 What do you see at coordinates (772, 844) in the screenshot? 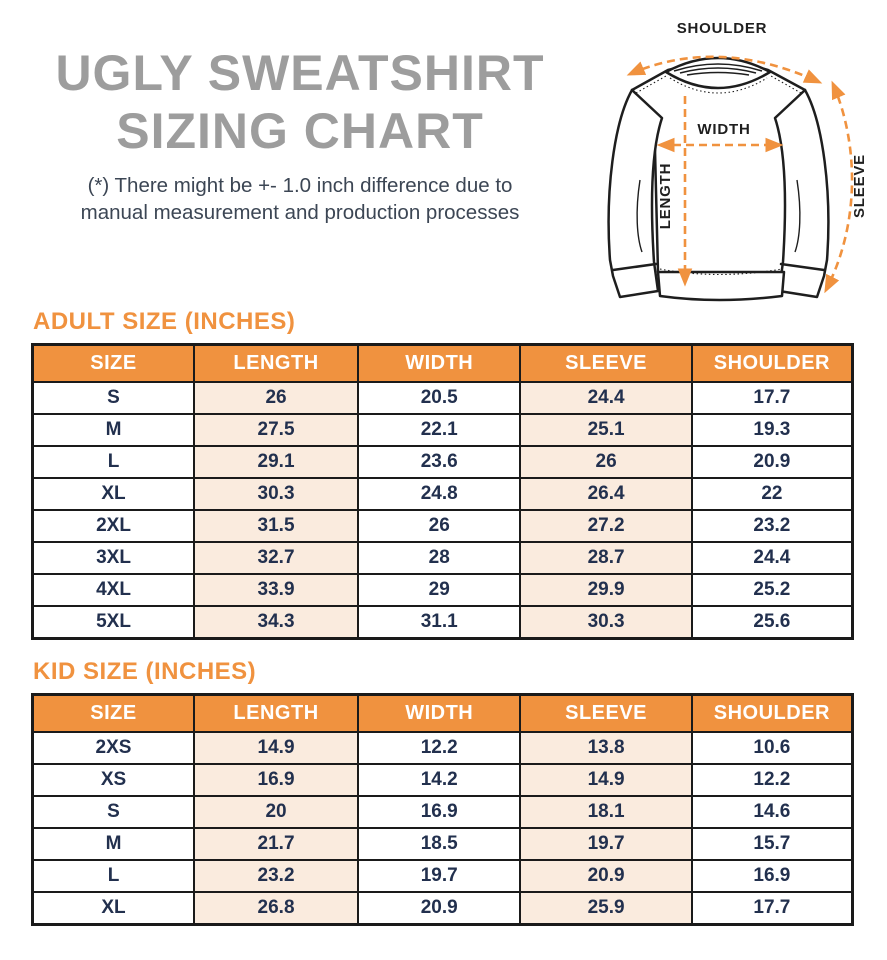
I see `value-cell: 15.7` at bounding box center [772, 844].